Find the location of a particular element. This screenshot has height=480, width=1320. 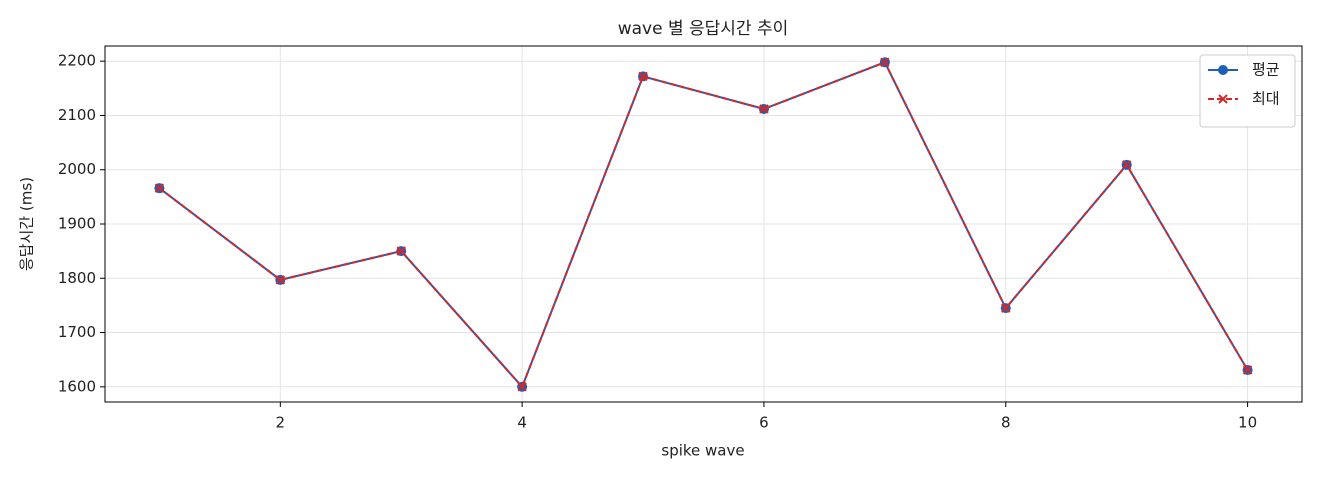

x-tick-label: 8 is located at coordinates (1006, 423).